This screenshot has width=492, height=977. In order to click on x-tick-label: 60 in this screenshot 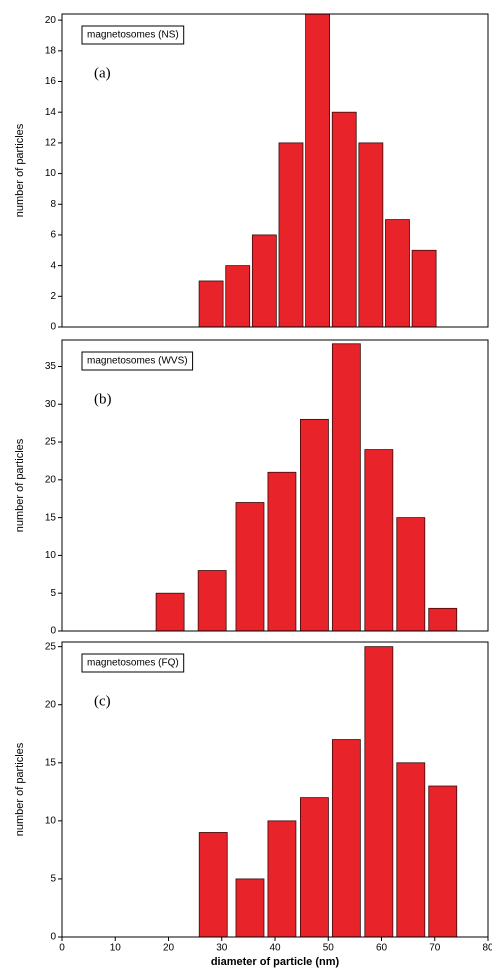, I will do `click(382, 948)`.